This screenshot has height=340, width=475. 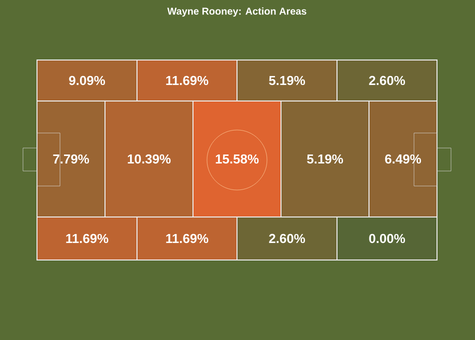 I want to click on data-label: 15.58%, so click(x=237, y=159).